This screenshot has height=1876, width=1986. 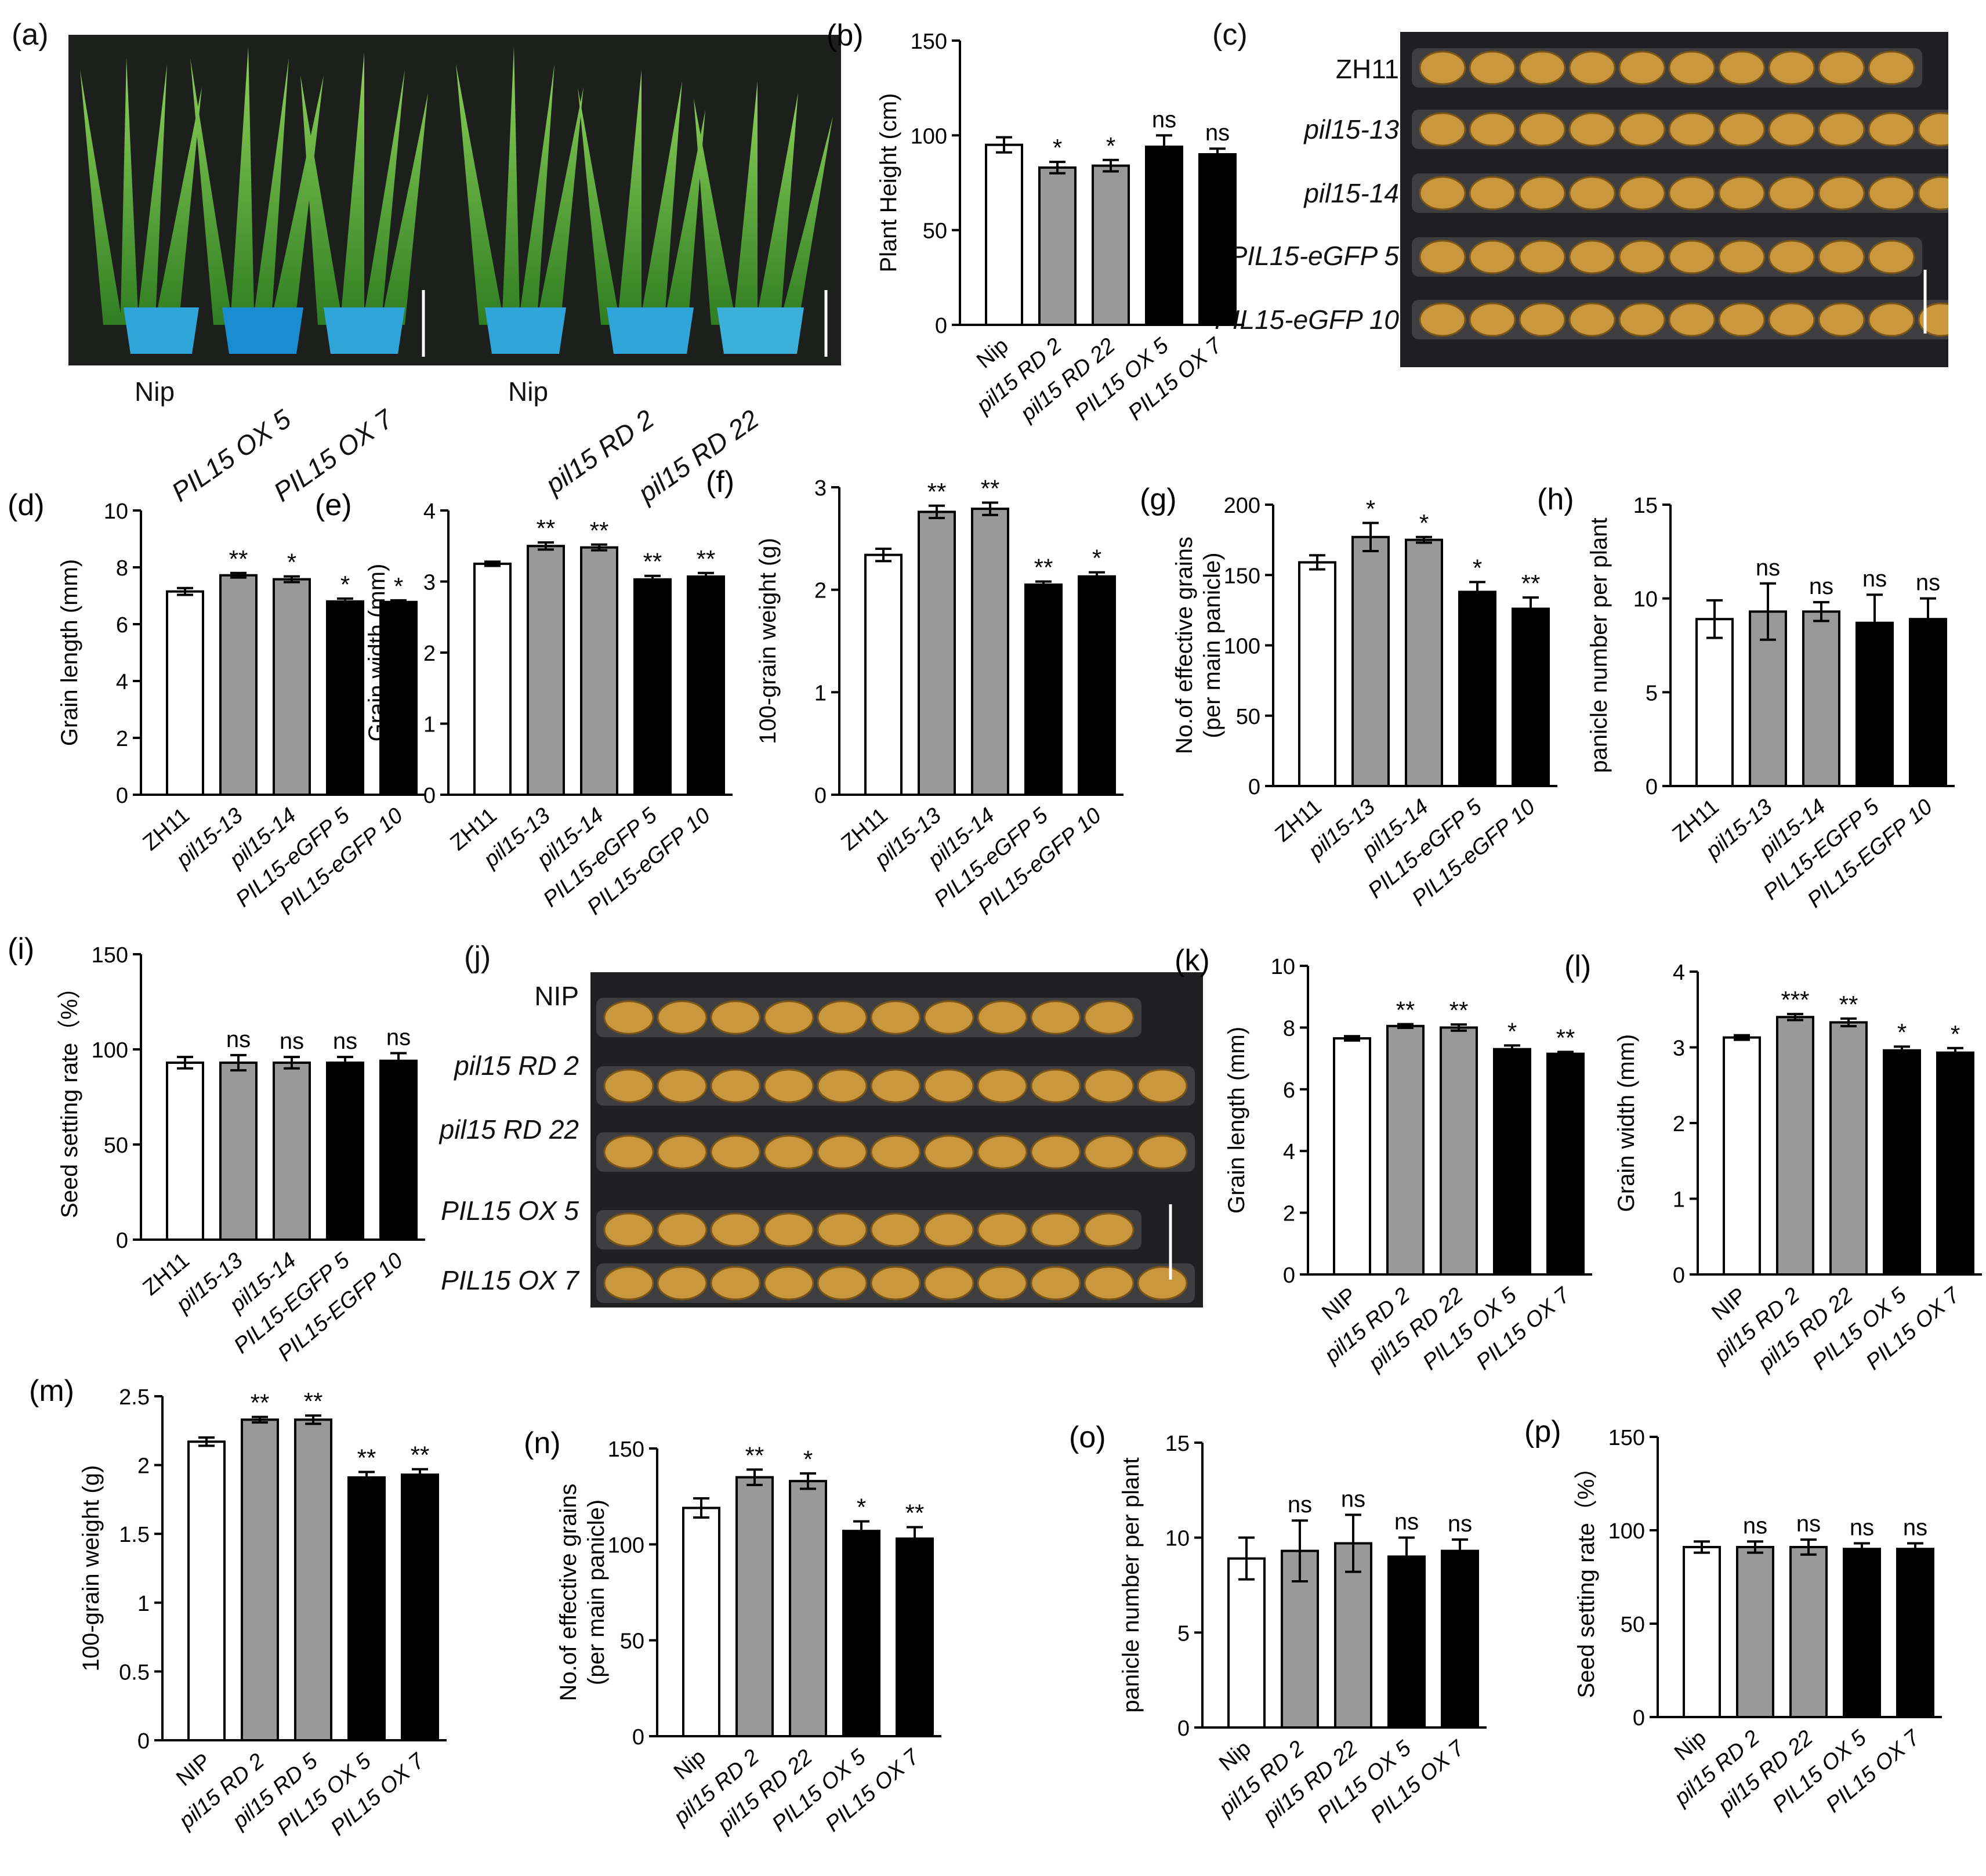 I want to click on significance-label: ns, so click(x=398, y=1038).